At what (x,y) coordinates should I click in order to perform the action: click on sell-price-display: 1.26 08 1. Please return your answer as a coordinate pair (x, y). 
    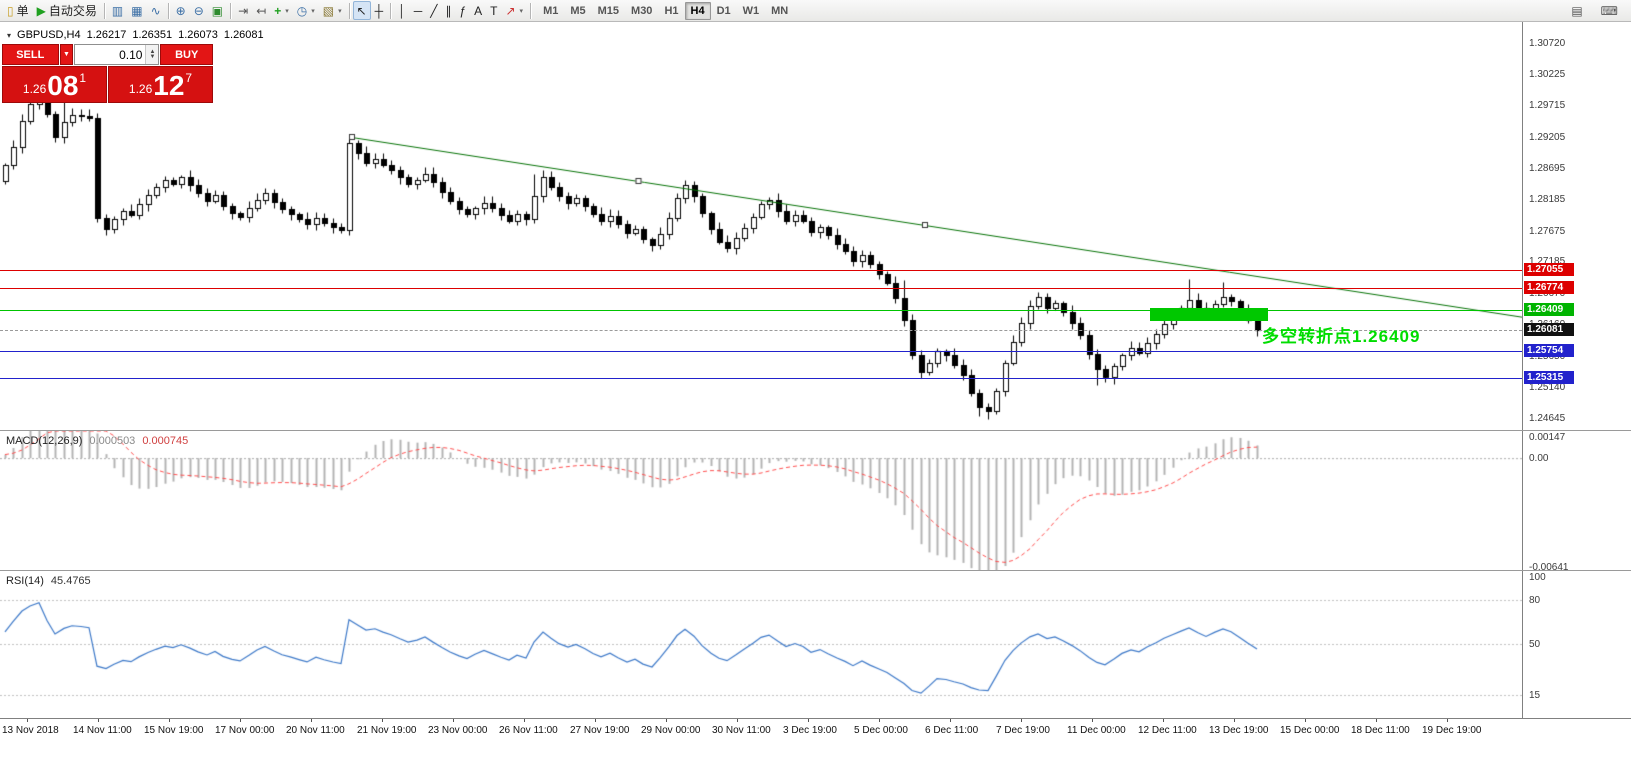
    Looking at the image, I should click on (54, 84).